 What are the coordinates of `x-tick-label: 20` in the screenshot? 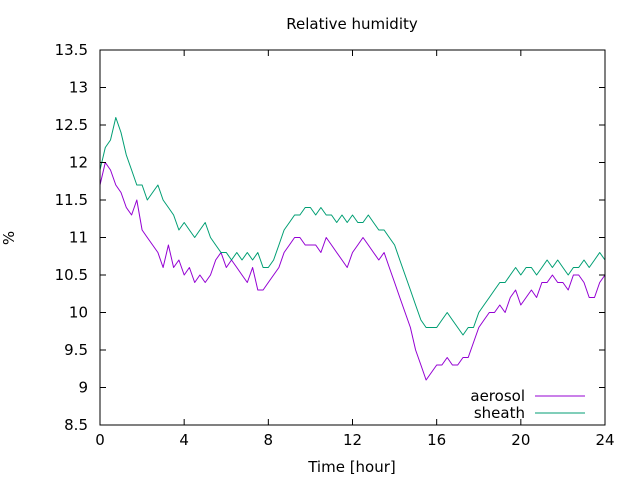 It's located at (520, 440).